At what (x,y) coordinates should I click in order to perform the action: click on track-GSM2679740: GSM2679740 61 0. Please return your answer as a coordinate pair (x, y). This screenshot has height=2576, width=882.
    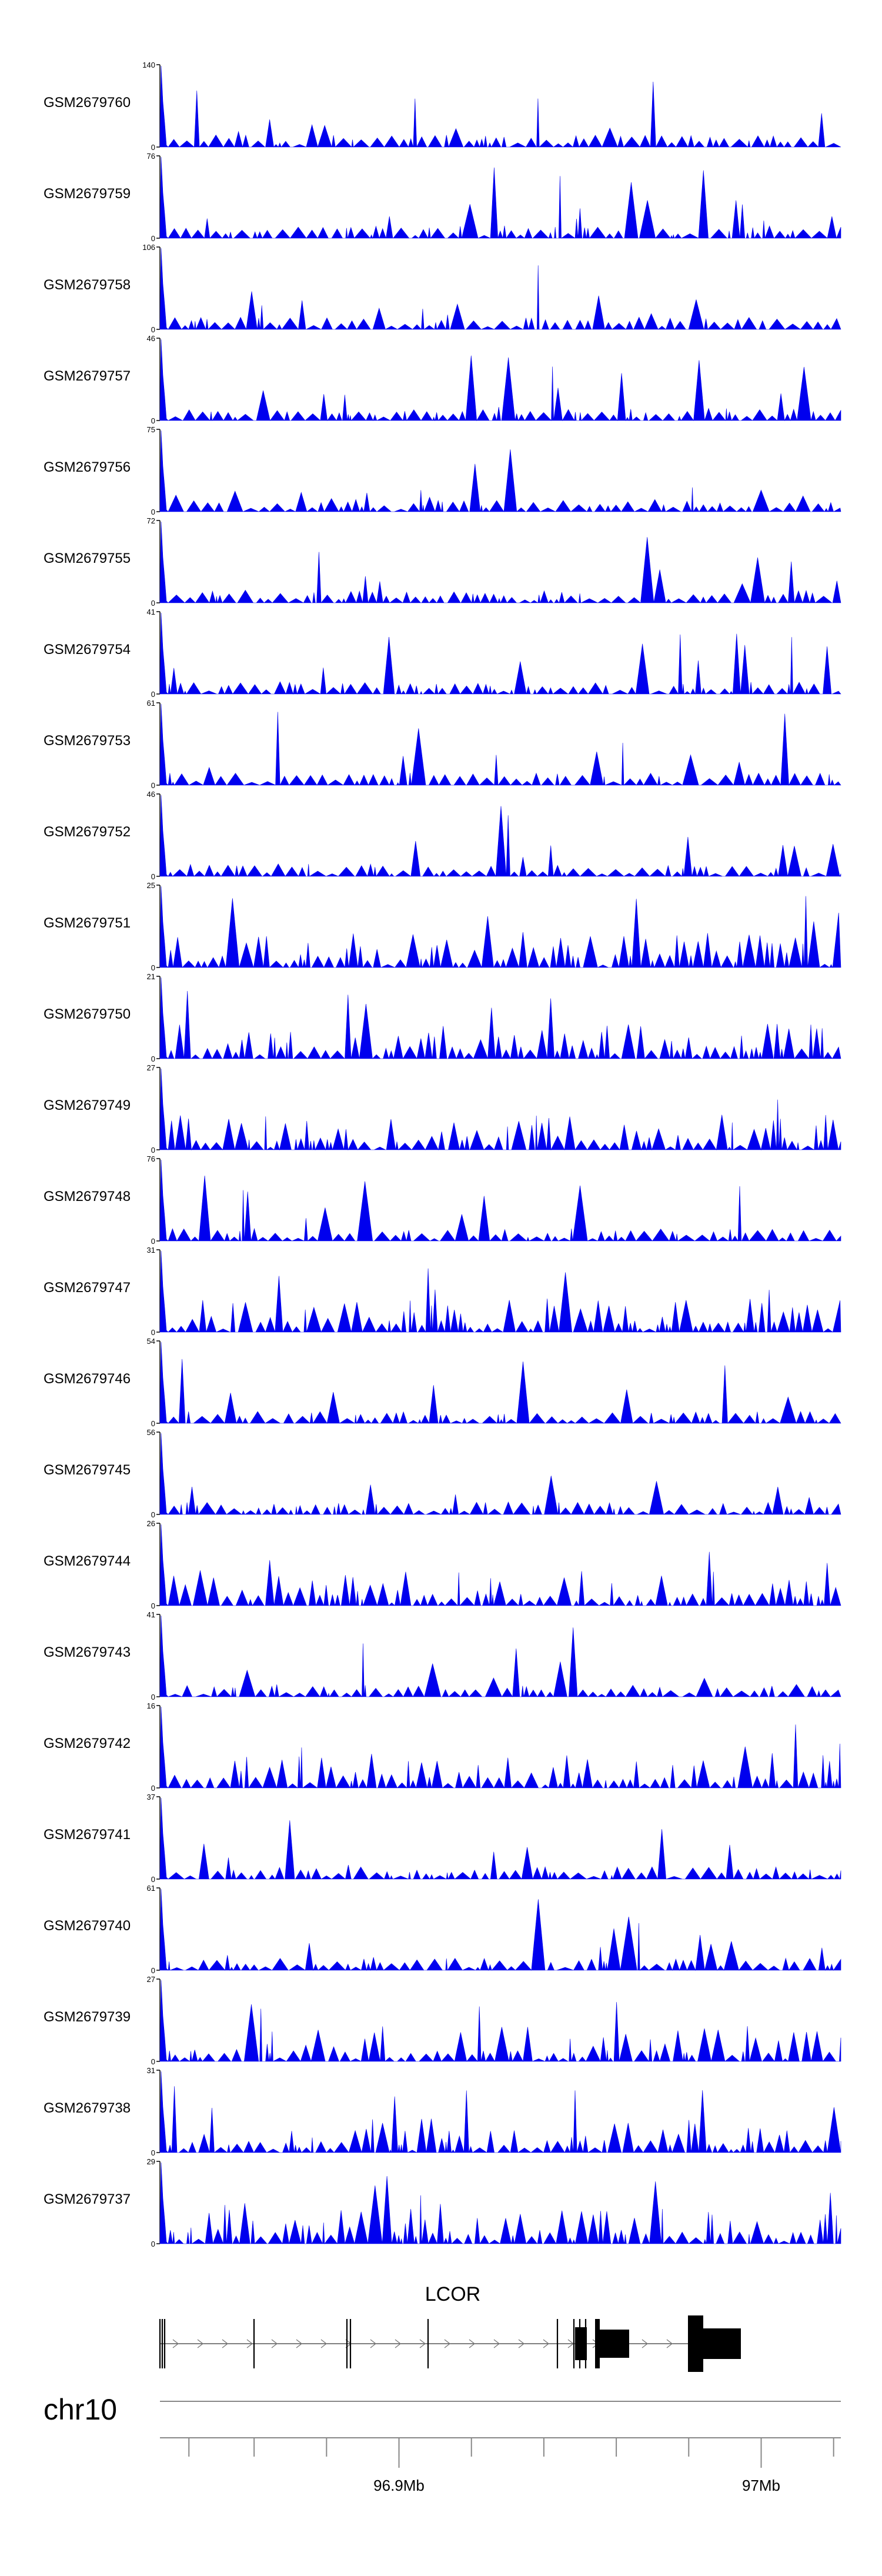
    Looking at the image, I should click on (442, 1929).